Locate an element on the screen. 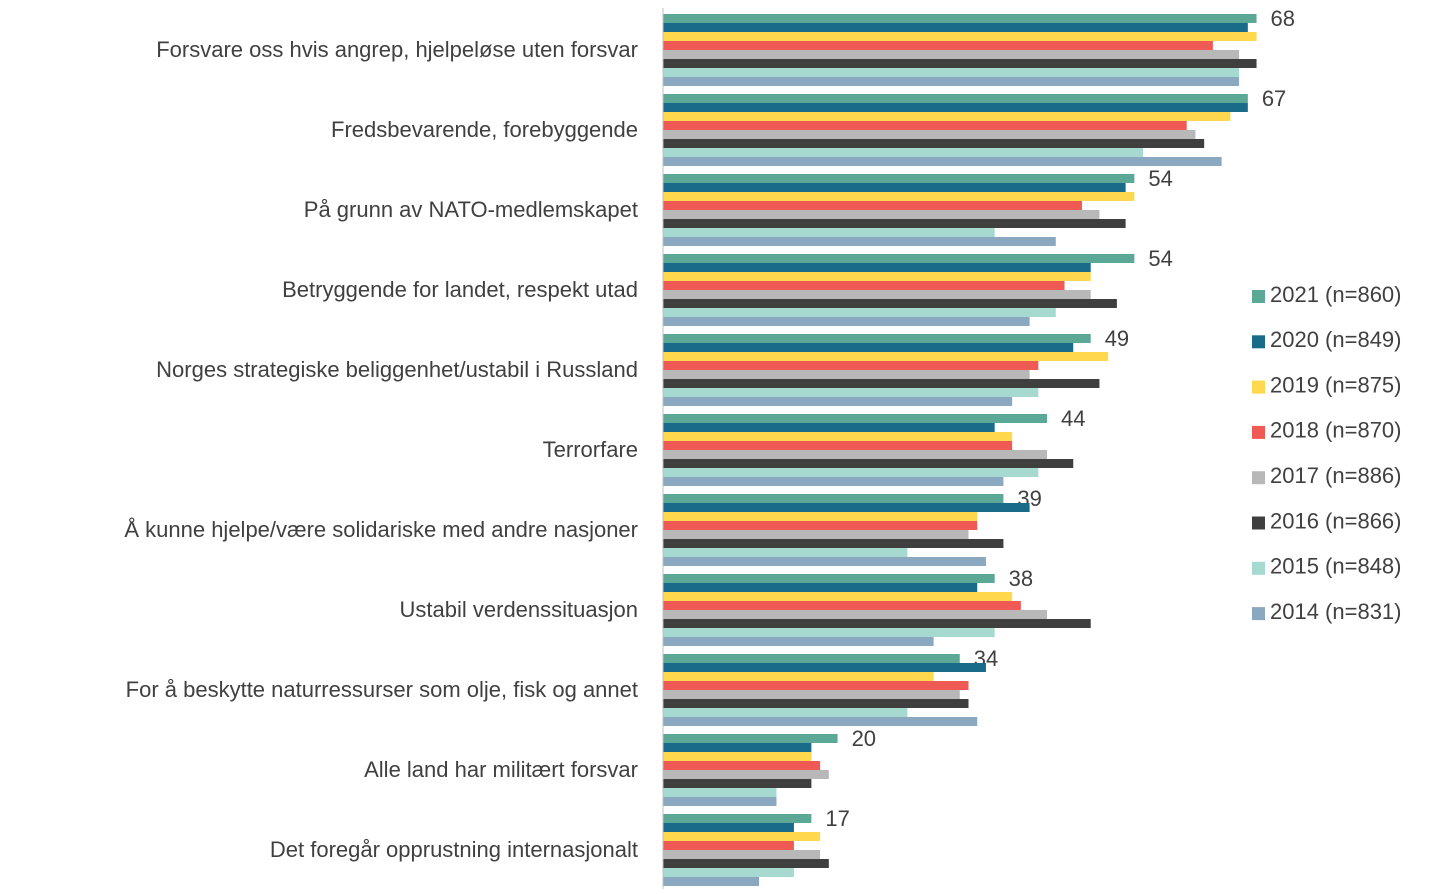 This screenshot has height=894, width=1437. category-label: Fredsbevarende, forebyggende is located at coordinates (484, 129).